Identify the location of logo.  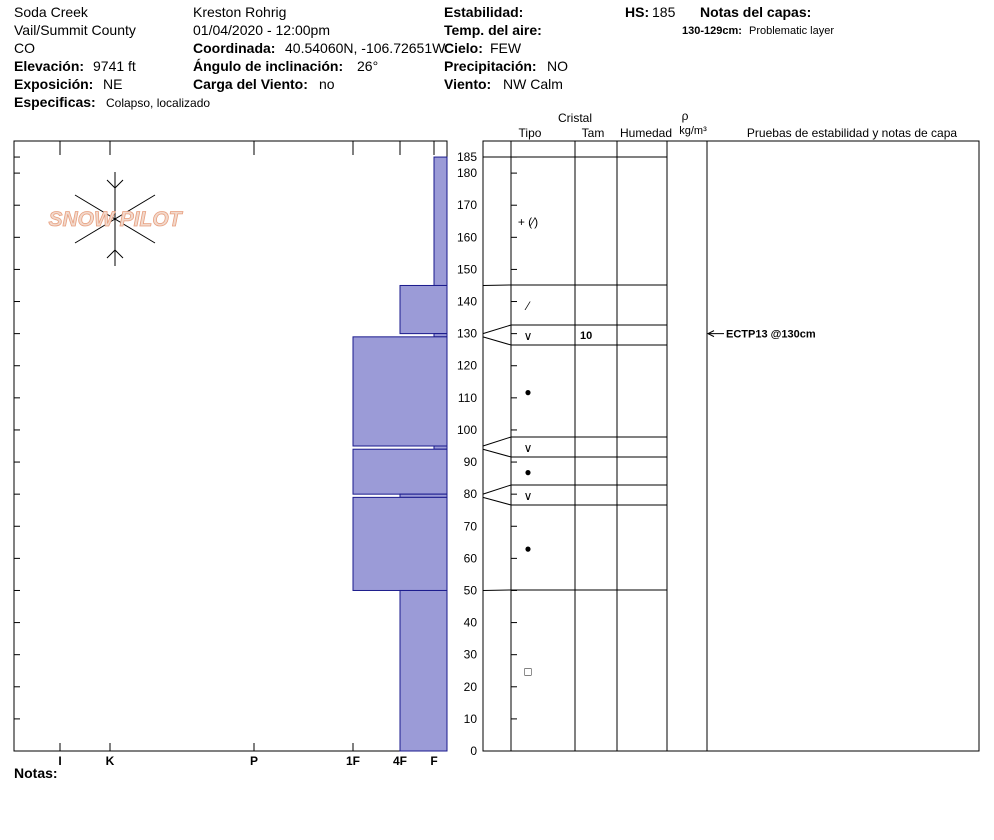
(115, 219).